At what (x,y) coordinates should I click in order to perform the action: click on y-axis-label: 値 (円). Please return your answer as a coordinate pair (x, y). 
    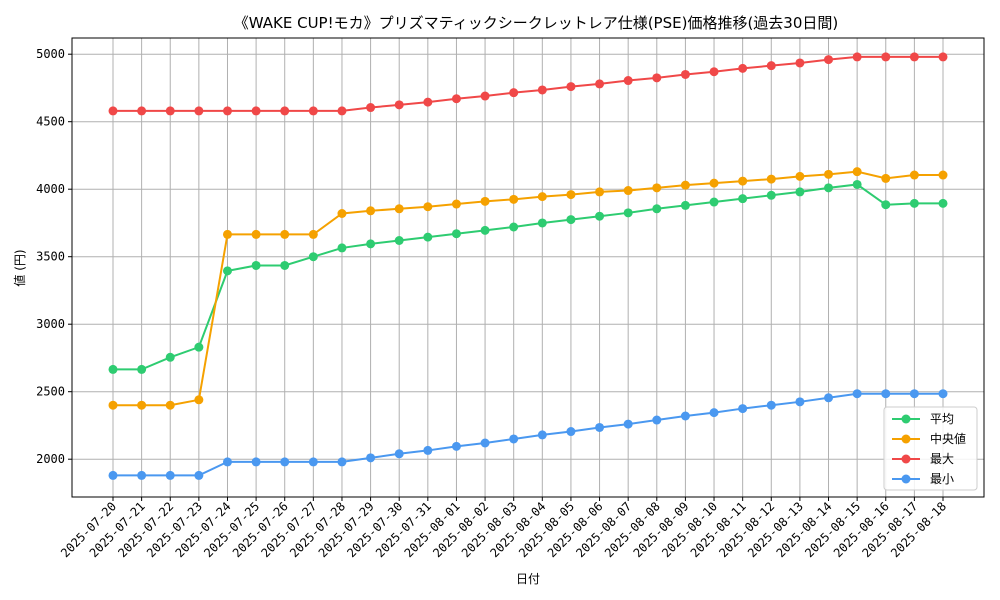
    Looking at the image, I should click on (19, 267).